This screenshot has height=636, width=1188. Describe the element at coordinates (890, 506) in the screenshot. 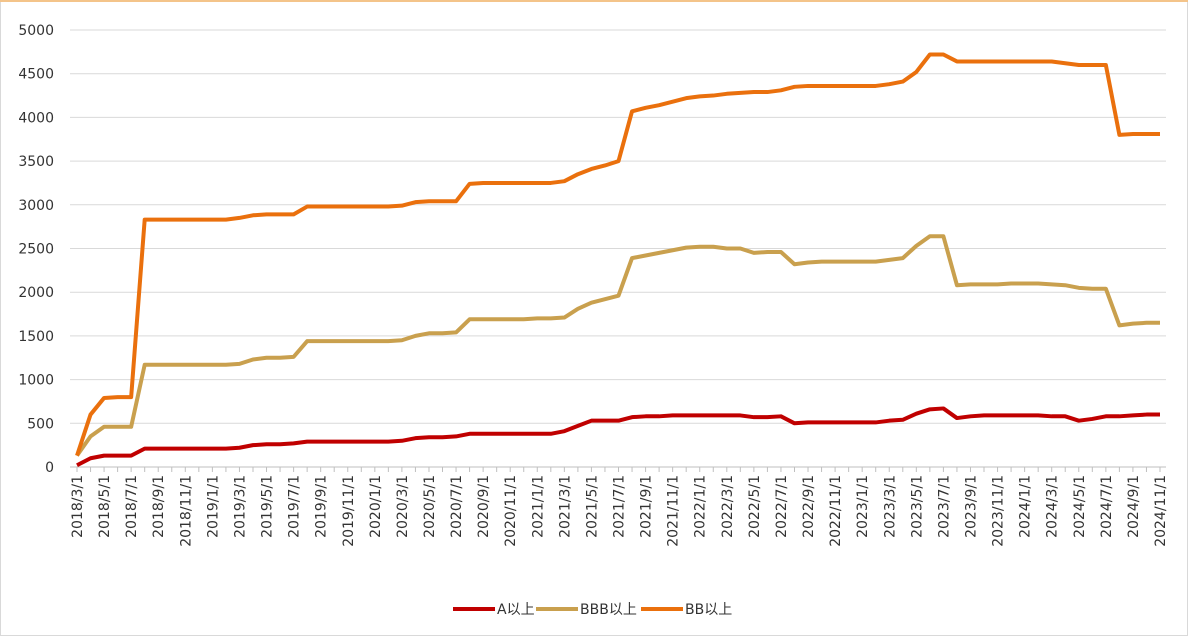

I see `x-tick-label: 2023/3/1` at that location.